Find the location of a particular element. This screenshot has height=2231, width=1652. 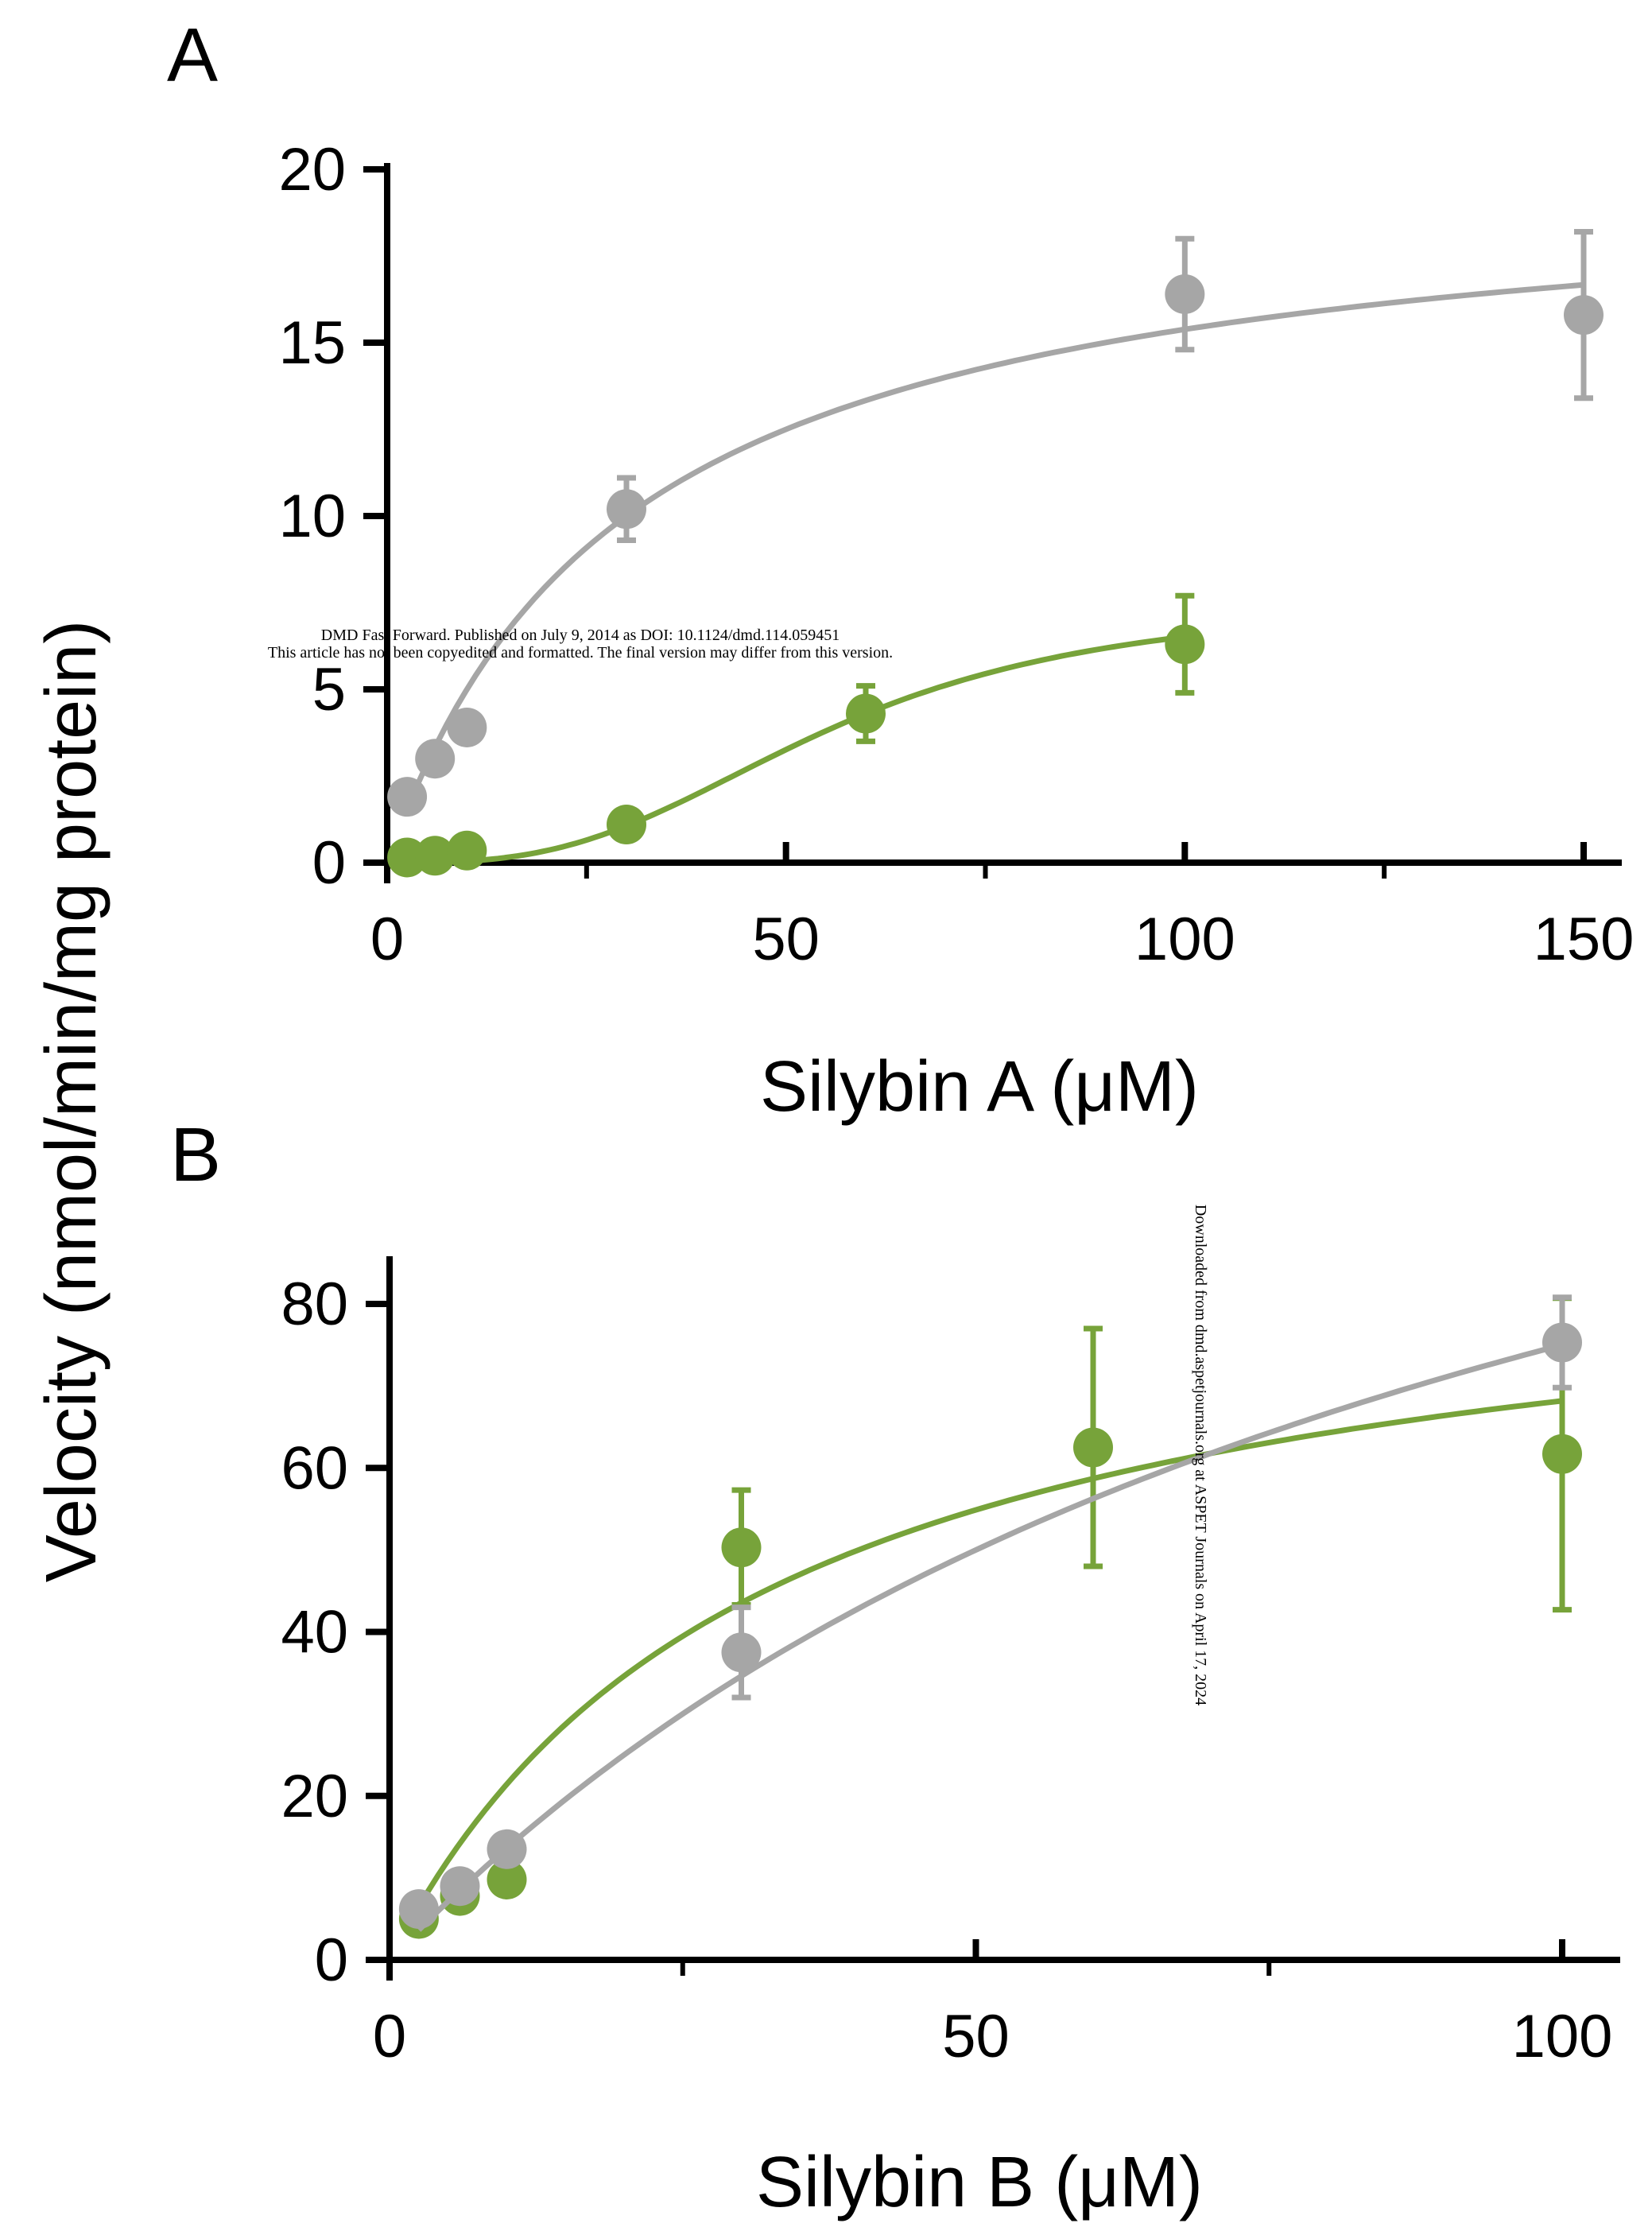

panel-label-a: A is located at coordinates (193, 55).